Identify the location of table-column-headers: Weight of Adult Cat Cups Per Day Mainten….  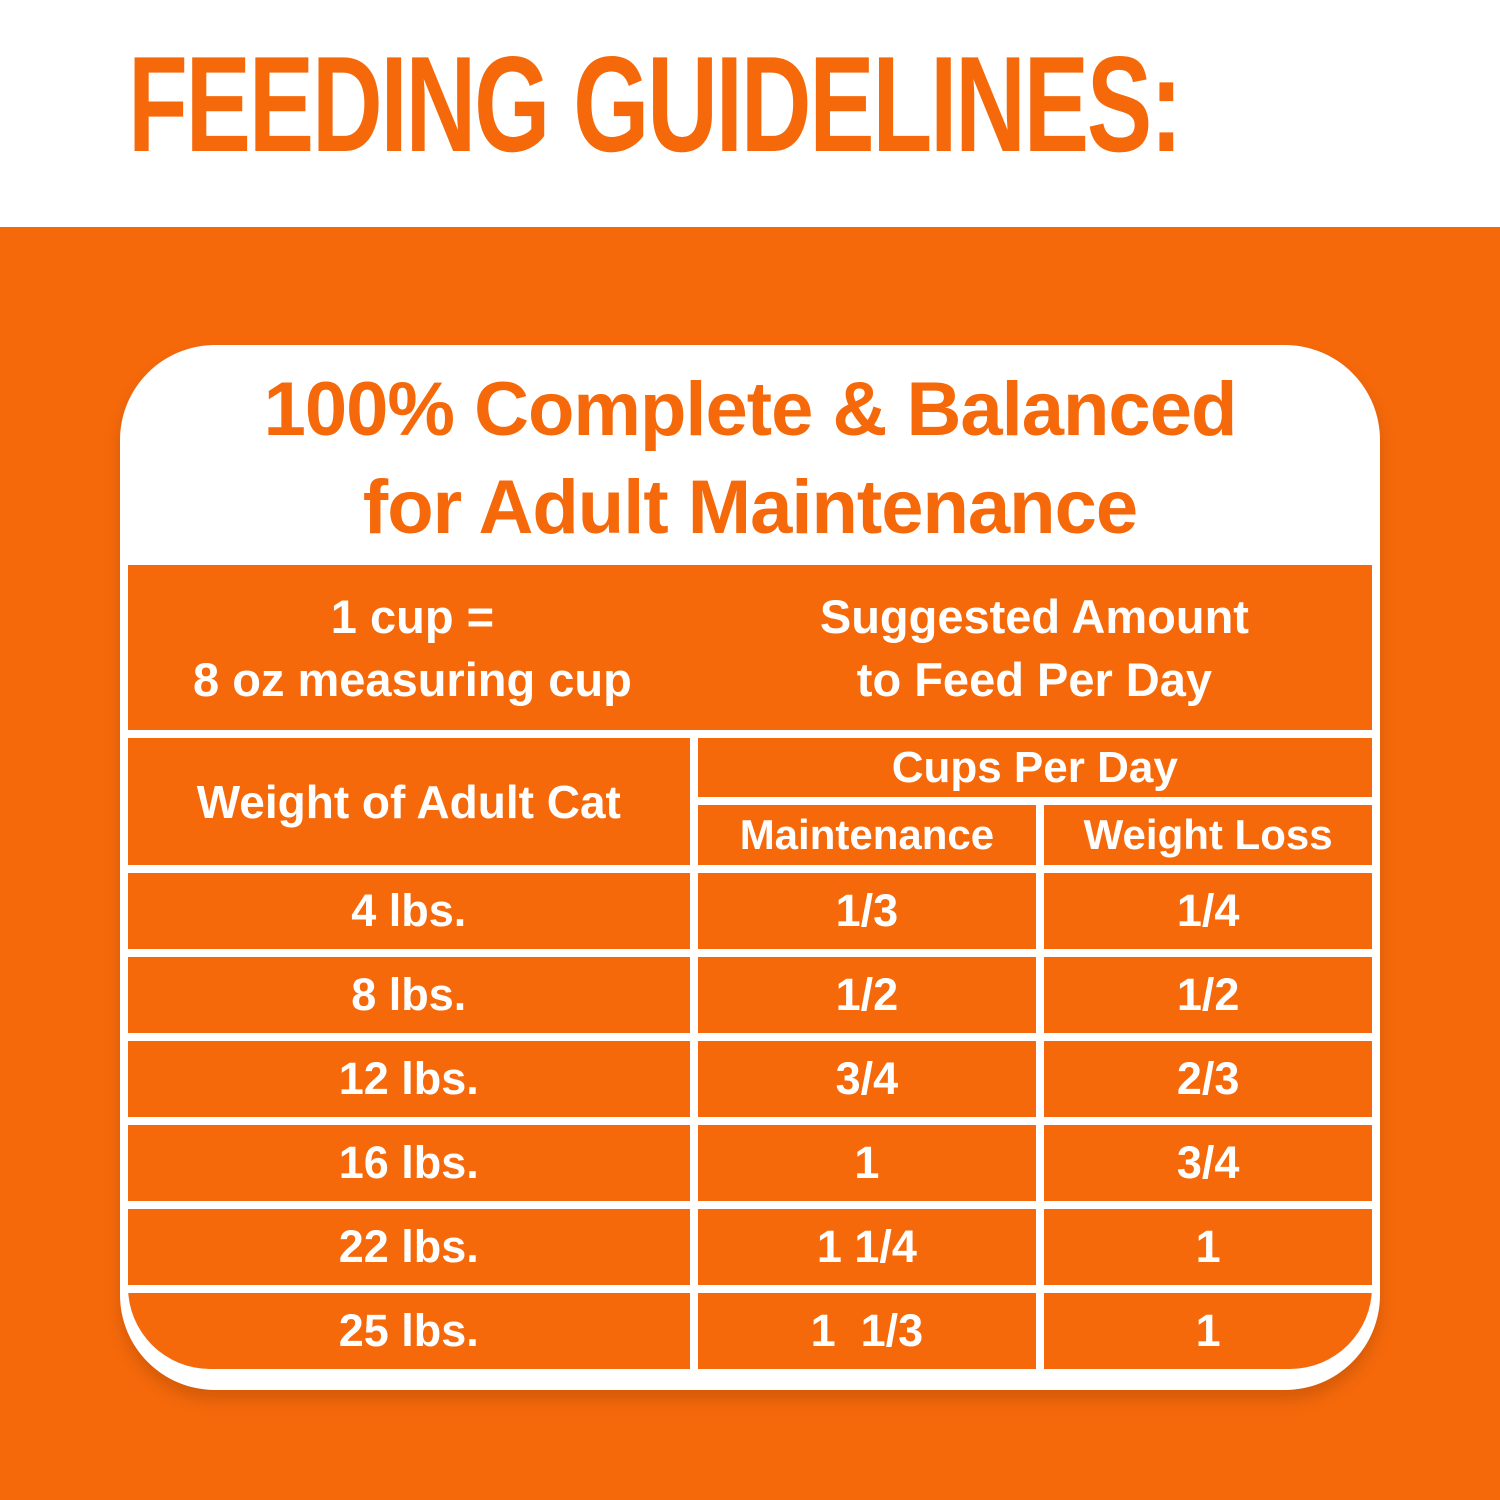
(750, 801).